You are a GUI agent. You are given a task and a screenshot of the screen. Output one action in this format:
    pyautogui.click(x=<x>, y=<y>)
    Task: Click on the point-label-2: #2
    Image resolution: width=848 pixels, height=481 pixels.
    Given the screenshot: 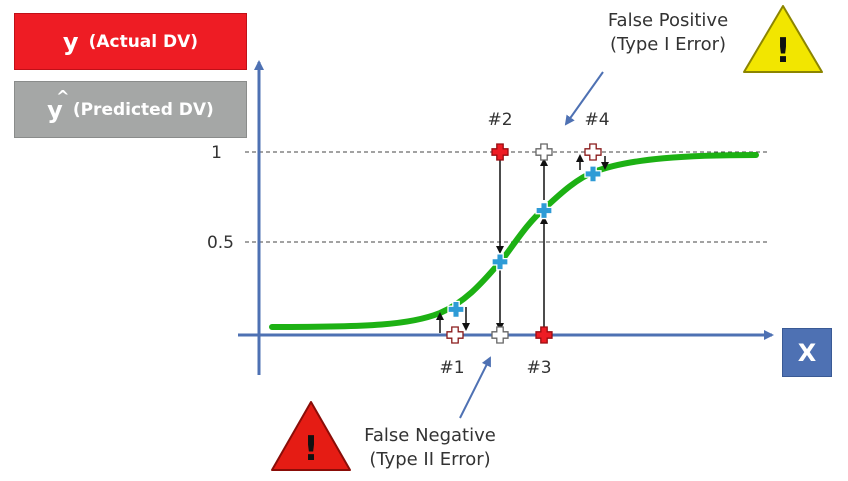 What is the action you would take?
    pyautogui.click(x=499, y=120)
    